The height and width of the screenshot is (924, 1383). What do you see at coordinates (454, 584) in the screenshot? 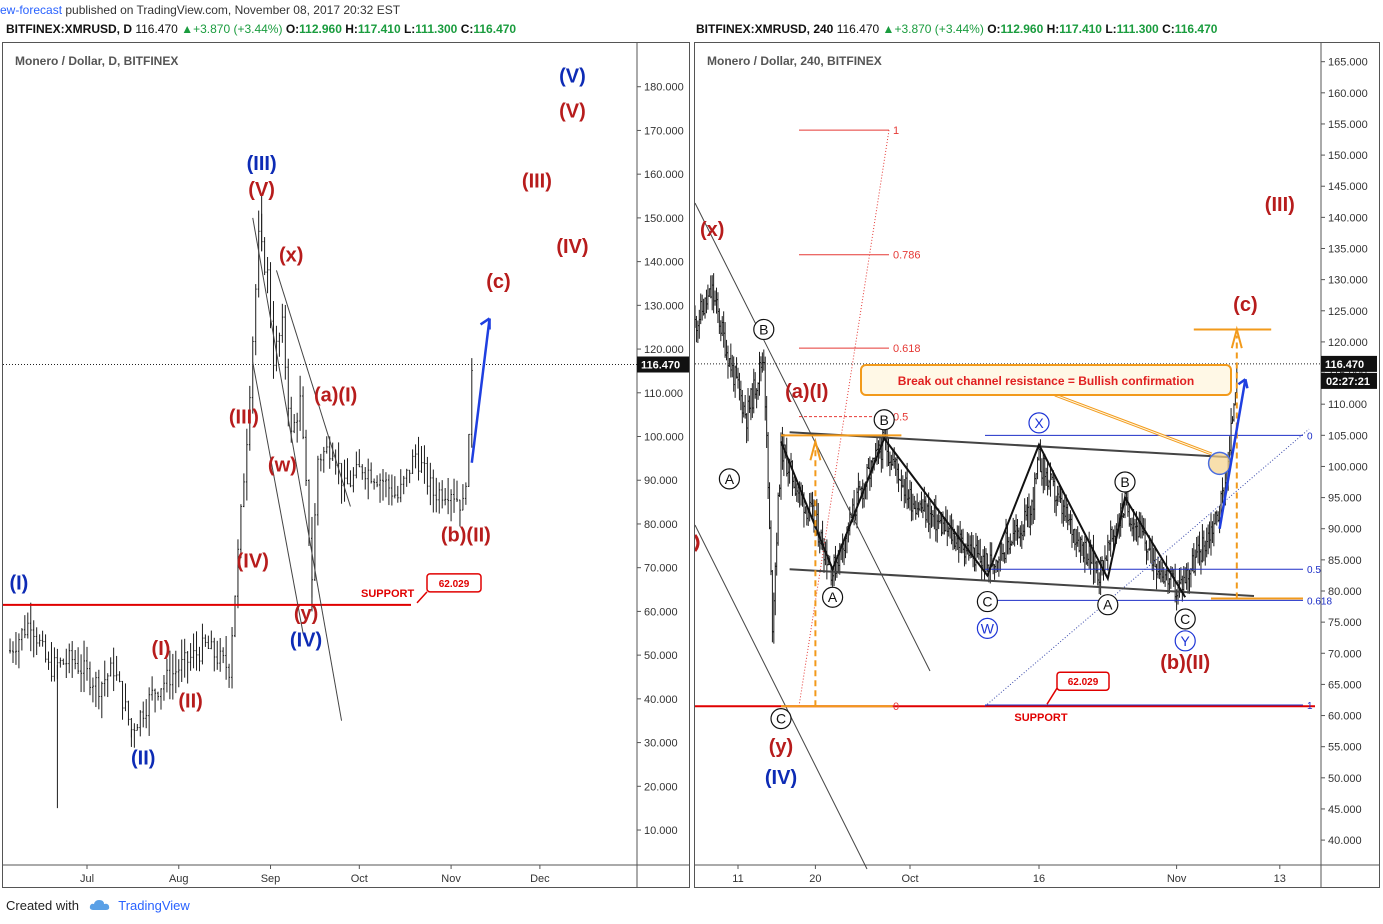
I see `support-value: 62.029` at bounding box center [454, 584].